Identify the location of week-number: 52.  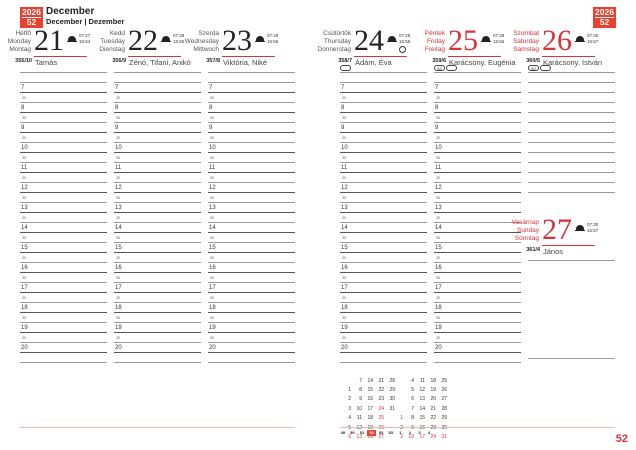
(371, 433).